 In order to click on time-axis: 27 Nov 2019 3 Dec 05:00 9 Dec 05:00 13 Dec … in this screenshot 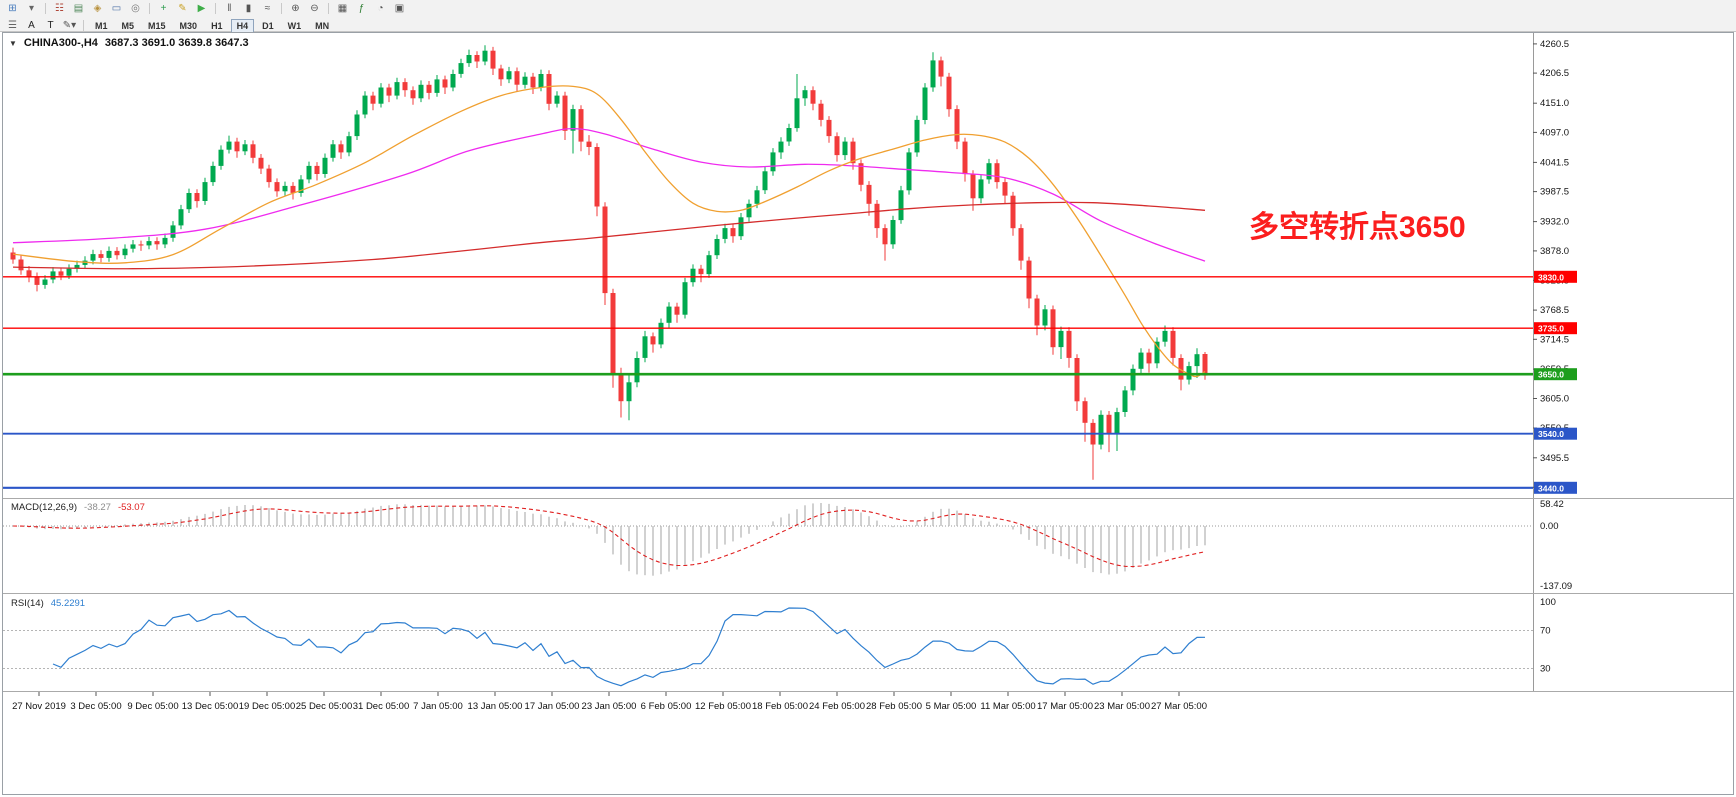, I will do `click(609, 702)`.